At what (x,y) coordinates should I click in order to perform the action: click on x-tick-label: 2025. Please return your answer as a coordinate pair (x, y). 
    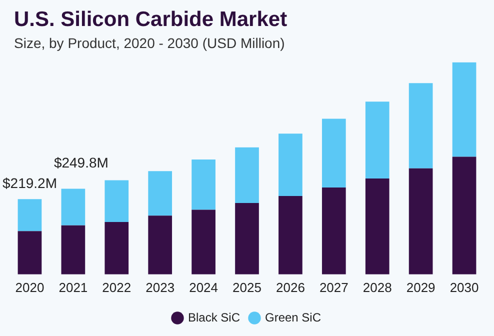
    Looking at the image, I should click on (247, 287).